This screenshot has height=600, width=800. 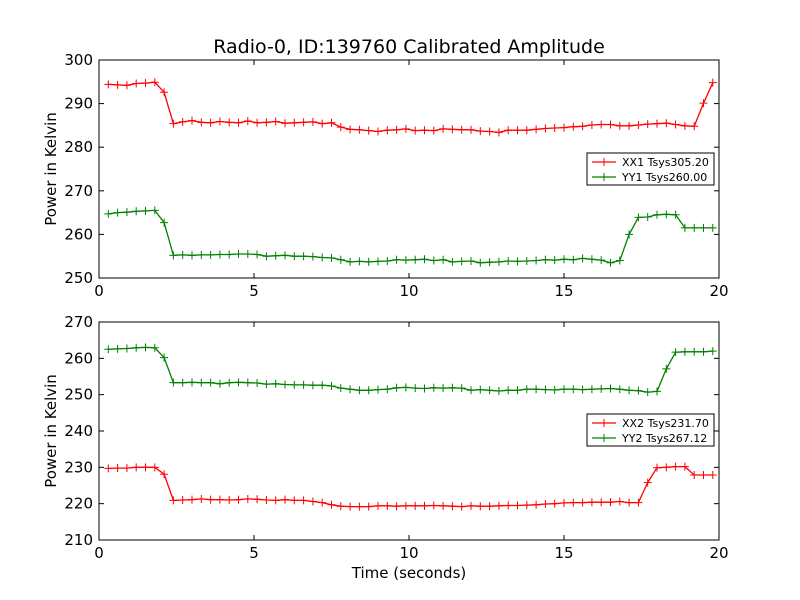 What do you see at coordinates (51, 431) in the screenshot?
I see `y-axis-title: Power in Kelvin` at bounding box center [51, 431].